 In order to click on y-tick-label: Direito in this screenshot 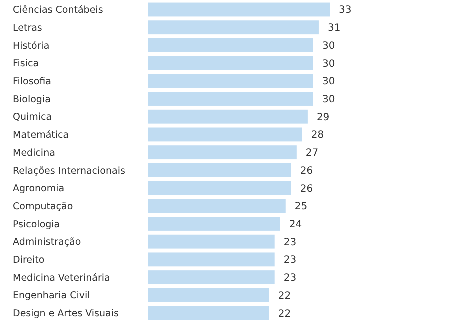, I will do `click(29, 260)`.